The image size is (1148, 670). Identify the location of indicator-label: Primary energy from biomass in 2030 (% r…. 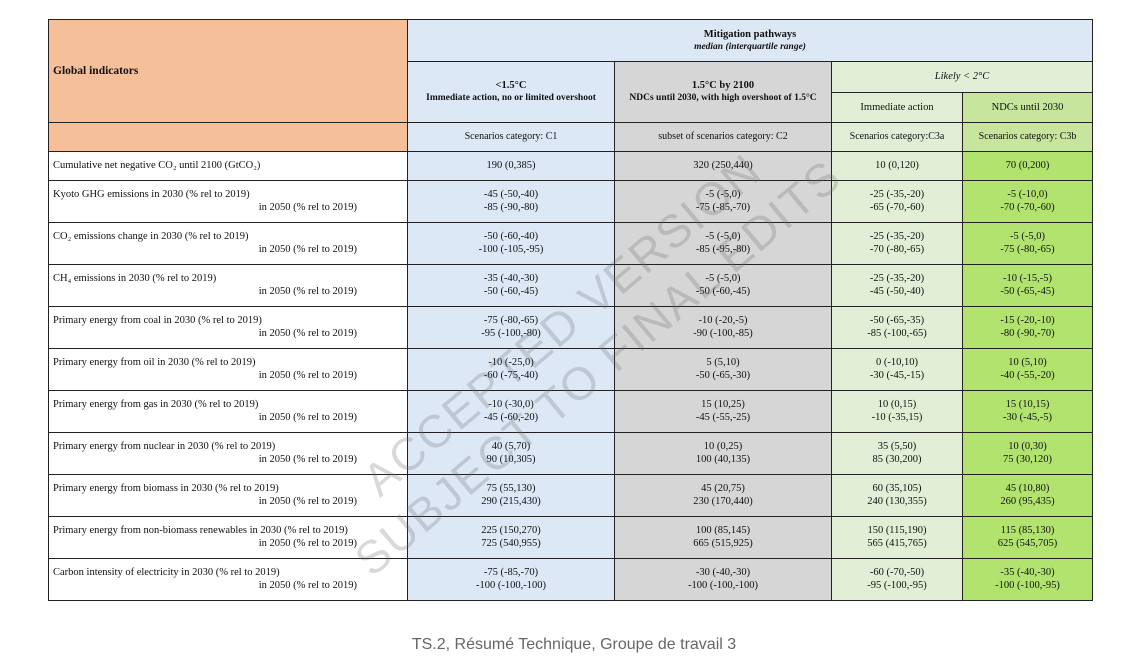
(228, 495).